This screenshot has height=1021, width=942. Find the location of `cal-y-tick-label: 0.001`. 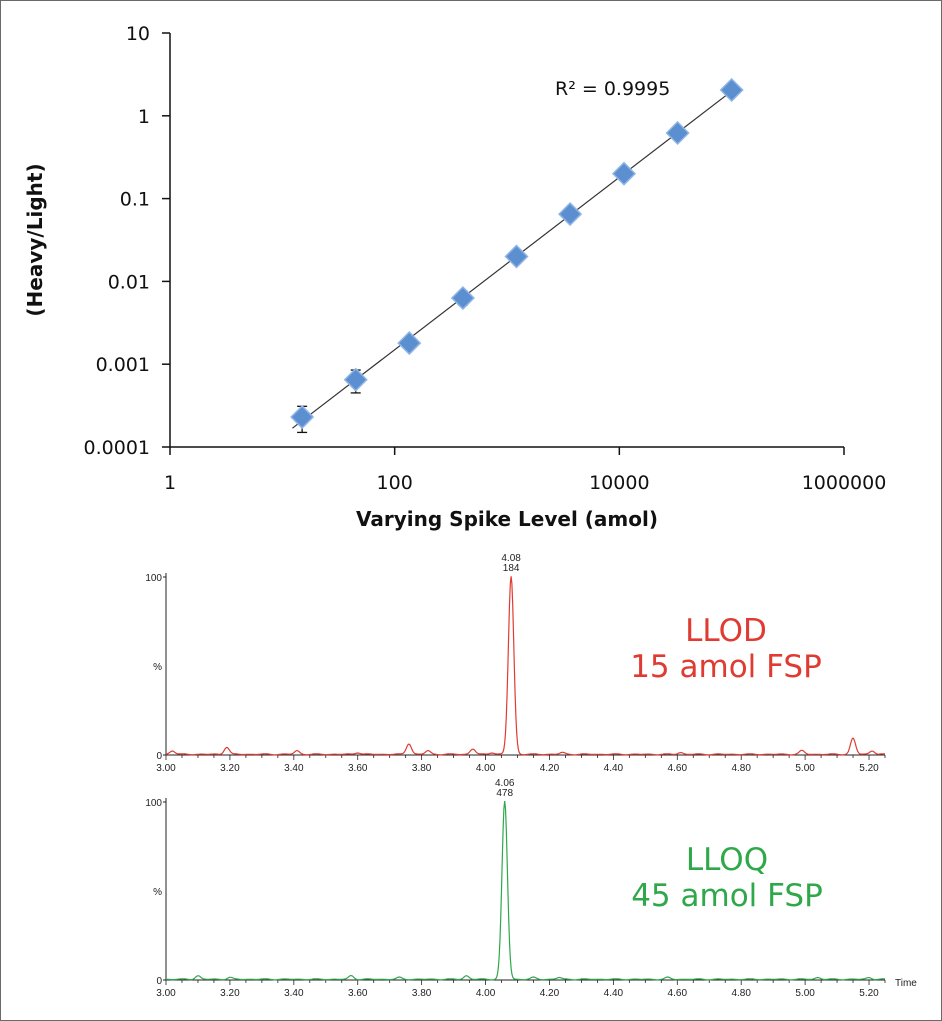

cal-y-tick-label: 0.001 is located at coordinates (123, 365).